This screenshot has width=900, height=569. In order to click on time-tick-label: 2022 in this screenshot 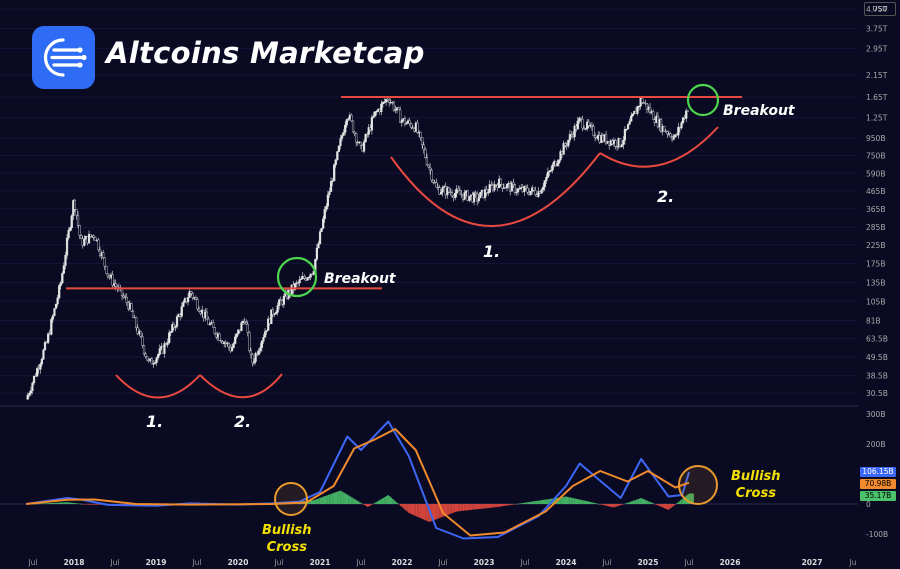, I will do `click(402, 562)`.